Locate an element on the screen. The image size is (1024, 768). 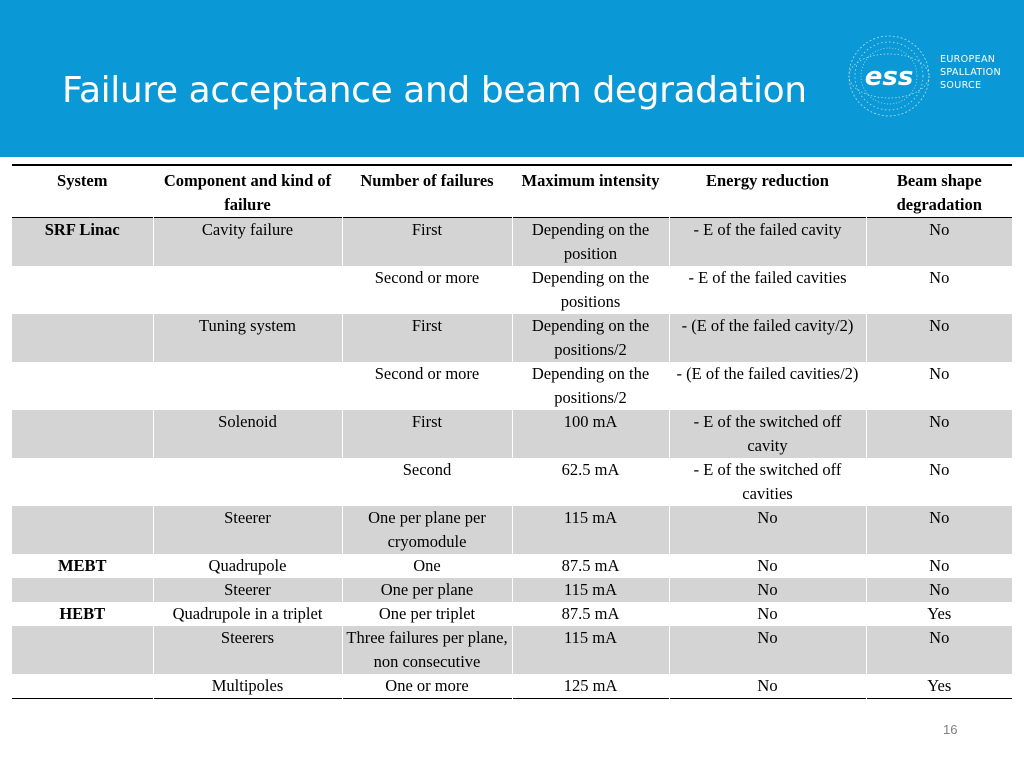
cell-energy: - (E of the failed cavities/2) is located at coordinates (767, 386).